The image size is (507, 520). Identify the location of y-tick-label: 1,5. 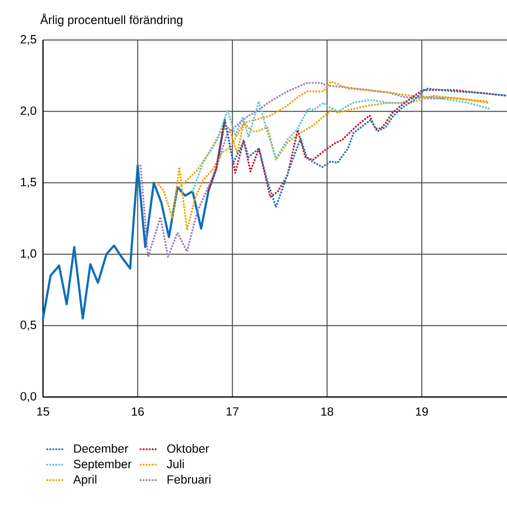
(28, 183).